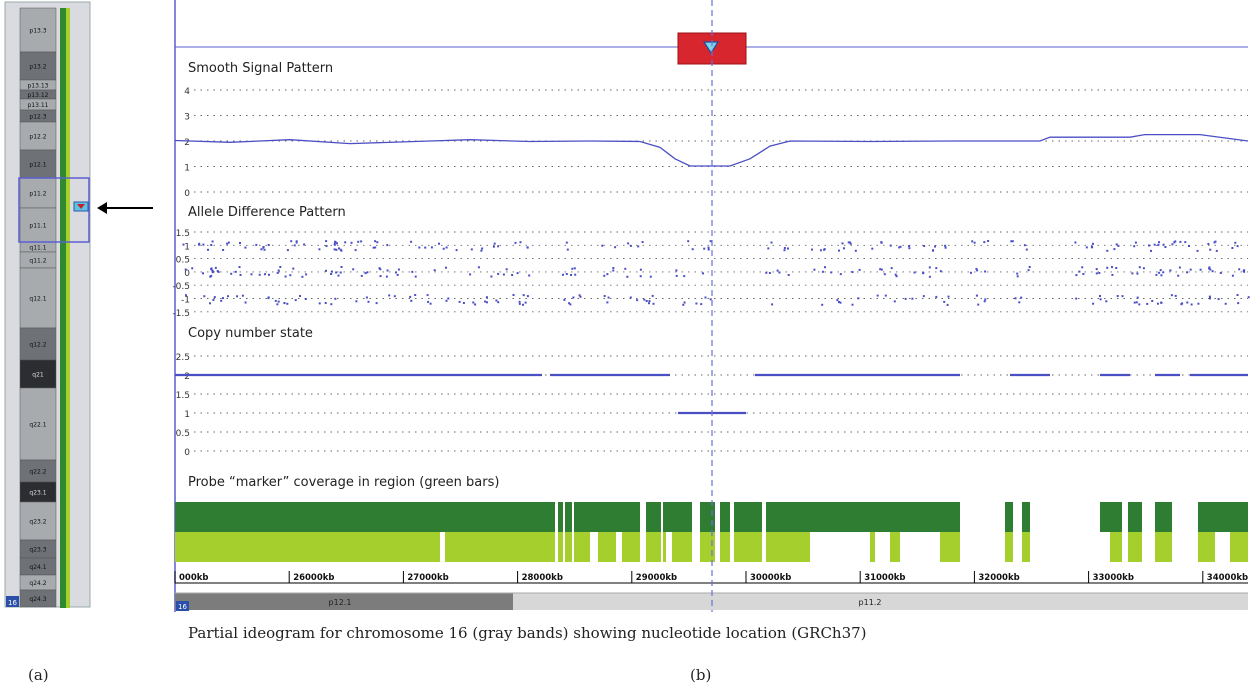 The height and width of the screenshot is (686, 1250). Describe the element at coordinates (187, 274) in the screenshot. I see `allele-tick-label: 0` at that location.